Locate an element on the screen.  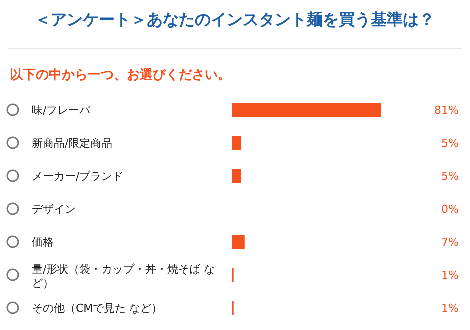
y-tick-label: 価格 is located at coordinates (43, 242).